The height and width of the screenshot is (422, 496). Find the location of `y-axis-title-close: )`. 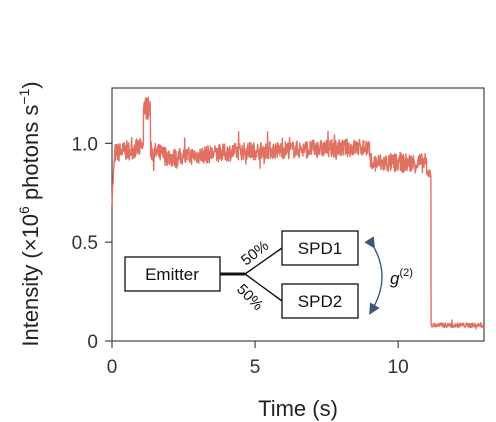

y-axis-title-close: ) is located at coordinates (30, 84).